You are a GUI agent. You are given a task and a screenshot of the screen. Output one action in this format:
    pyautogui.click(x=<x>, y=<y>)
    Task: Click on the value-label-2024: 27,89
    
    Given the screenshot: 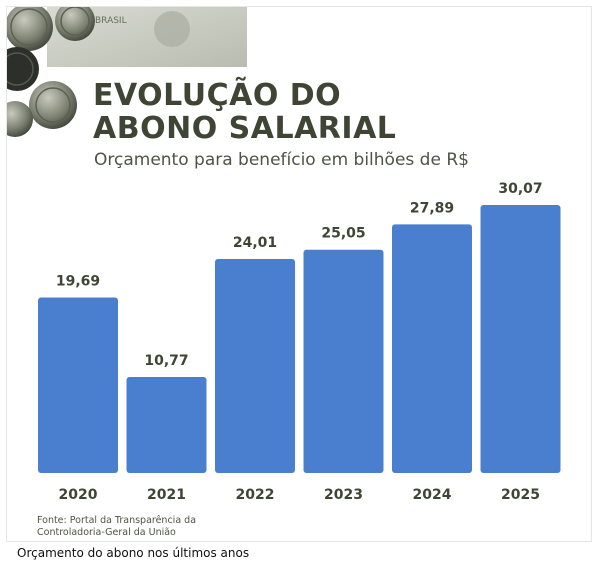 What is the action you would take?
    pyautogui.click(x=432, y=208)
    